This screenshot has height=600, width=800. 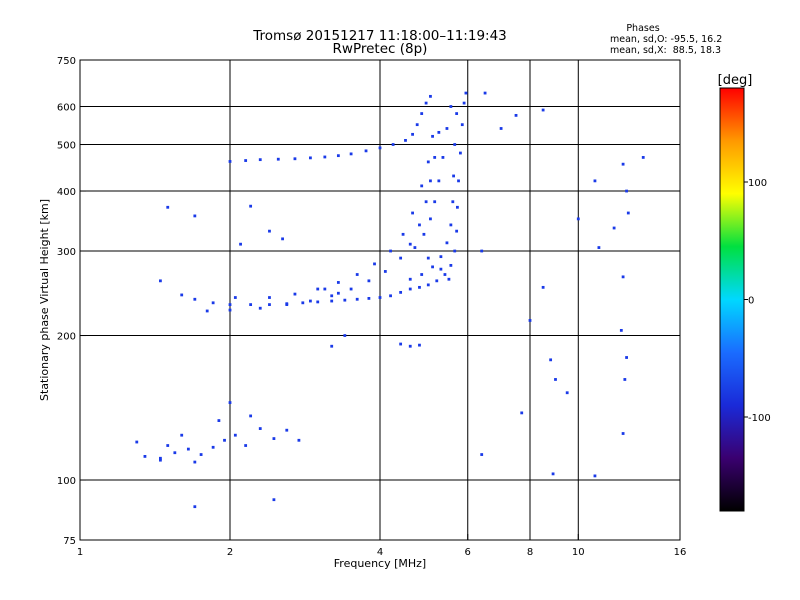 What do you see at coordinates (578, 552) in the screenshot?
I see `x-tick-label: 10` at bounding box center [578, 552].